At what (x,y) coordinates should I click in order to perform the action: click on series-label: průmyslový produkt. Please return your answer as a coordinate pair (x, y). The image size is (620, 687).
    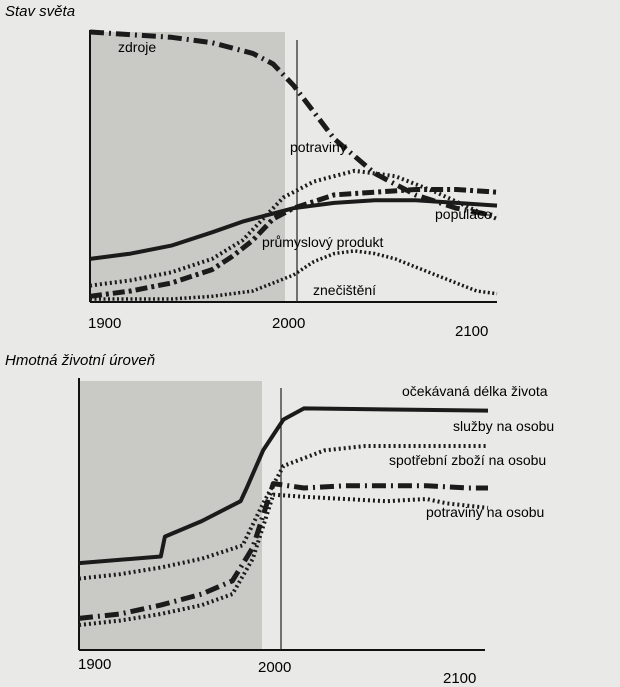
    Looking at the image, I should click on (322, 242).